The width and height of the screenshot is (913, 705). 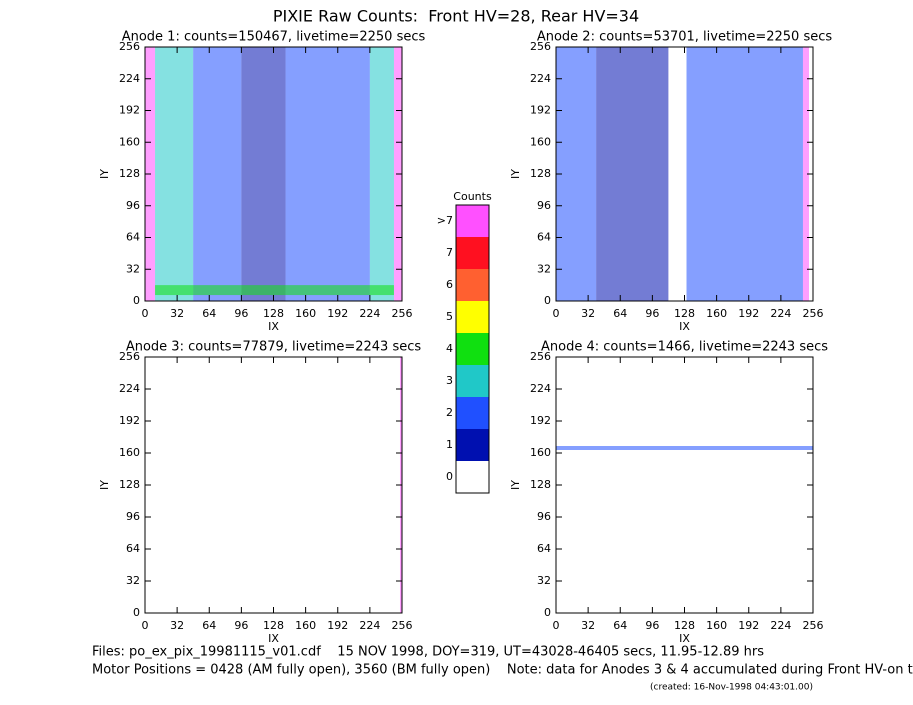 I want to click on colorbar-title: Counts, so click(x=472, y=196).